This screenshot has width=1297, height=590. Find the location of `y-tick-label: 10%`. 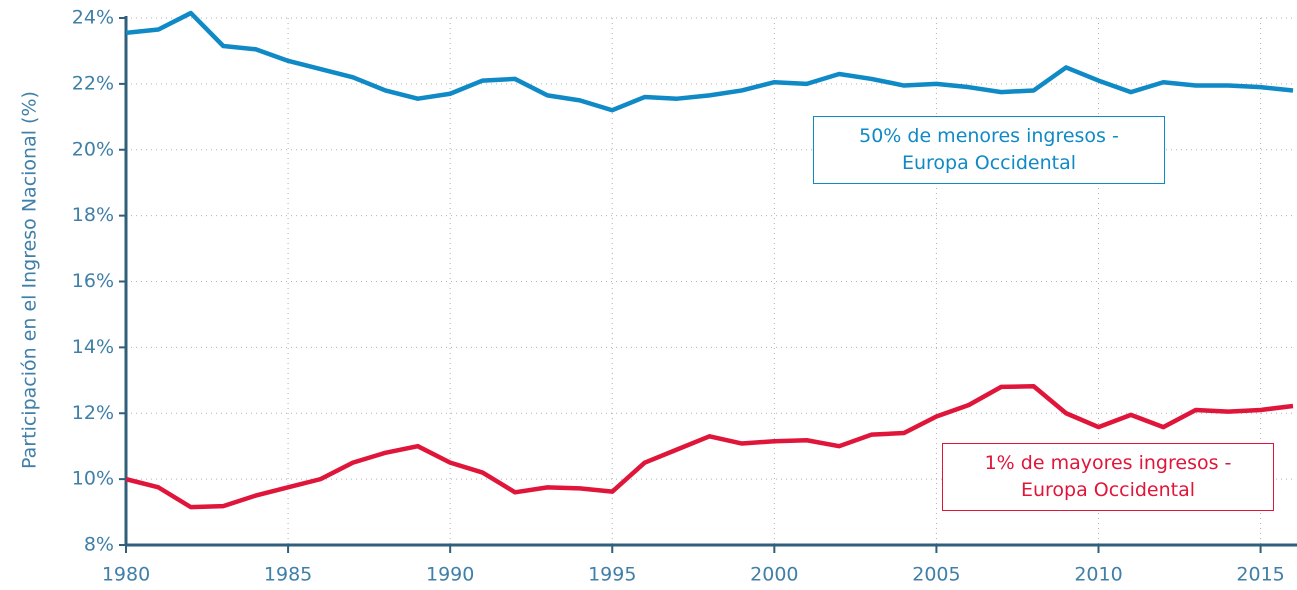

y-tick-label: 10% is located at coordinates (93, 479).